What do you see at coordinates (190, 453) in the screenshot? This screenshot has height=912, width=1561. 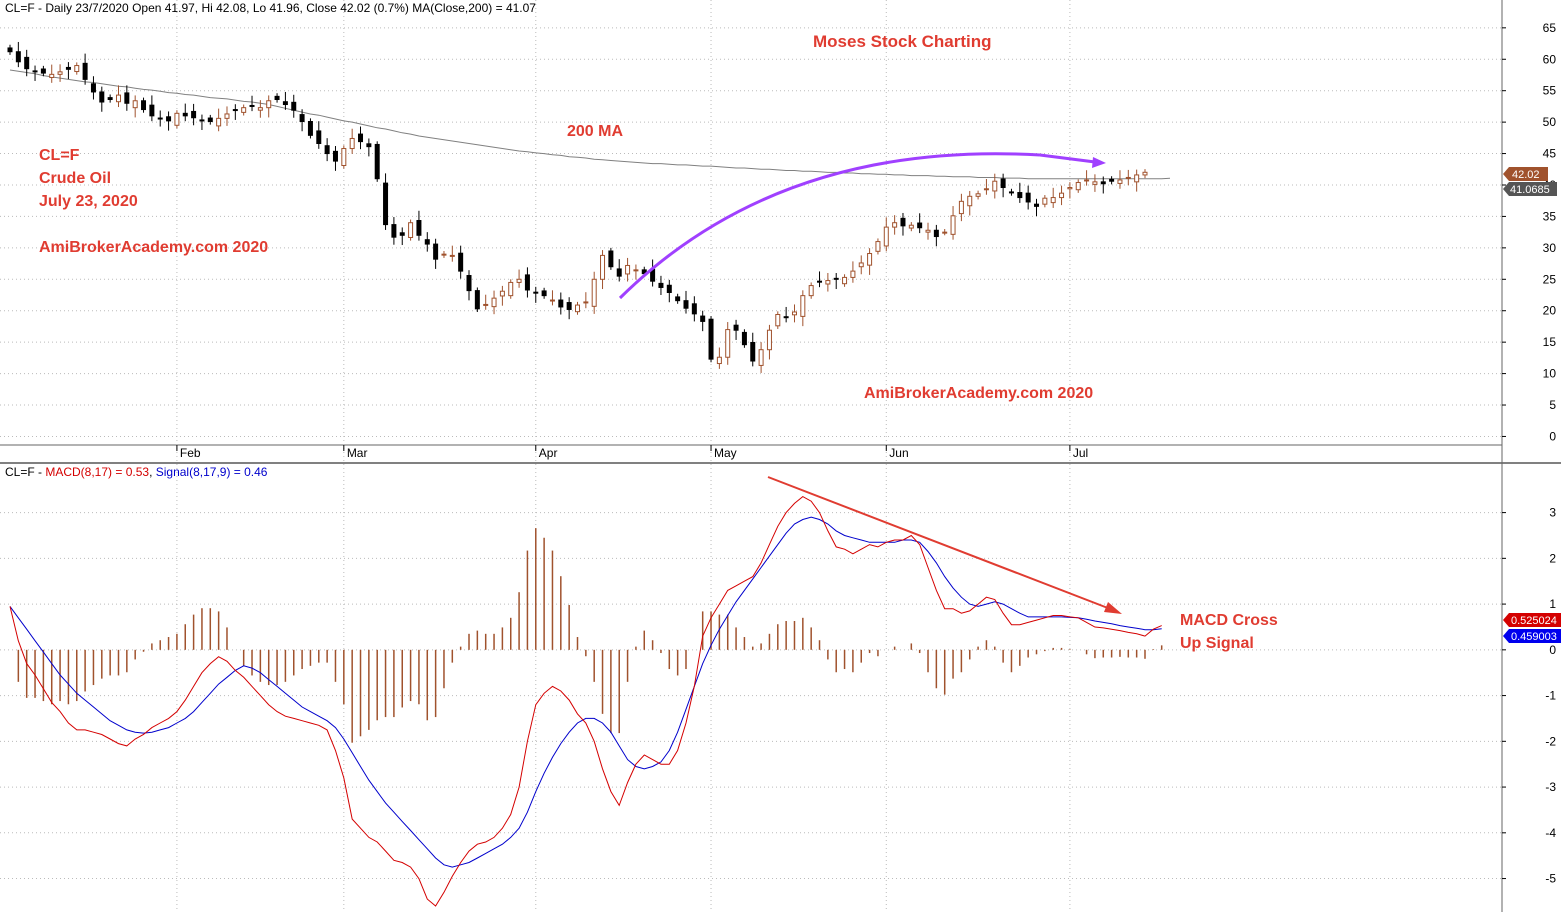 I see `month-label: Feb` at bounding box center [190, 453].